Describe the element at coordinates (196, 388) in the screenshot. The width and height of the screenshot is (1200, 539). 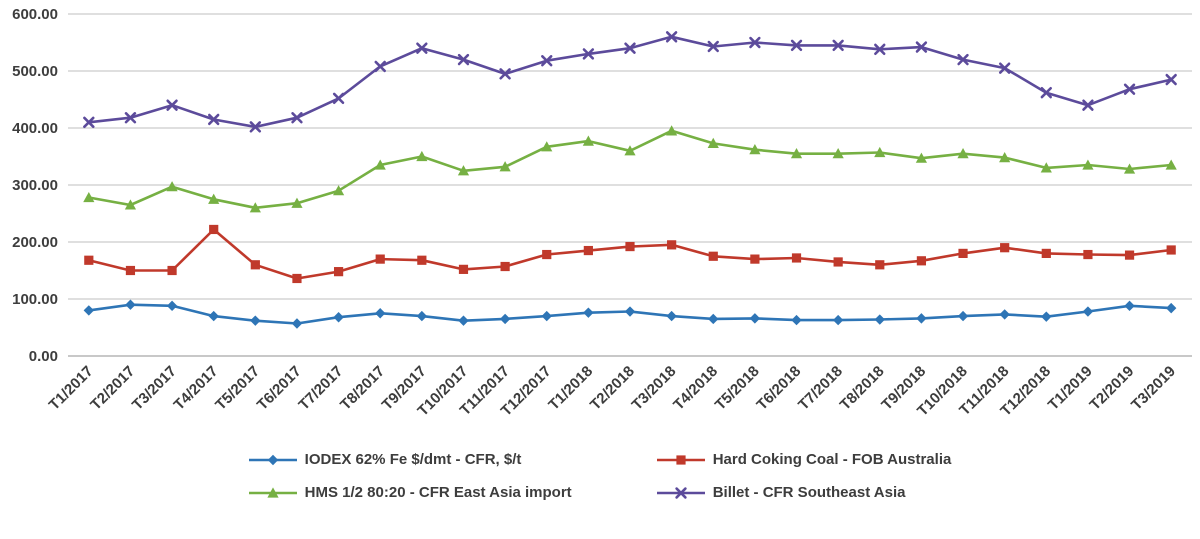
I see `x-axis-tick-label: T4/2017` at that location.